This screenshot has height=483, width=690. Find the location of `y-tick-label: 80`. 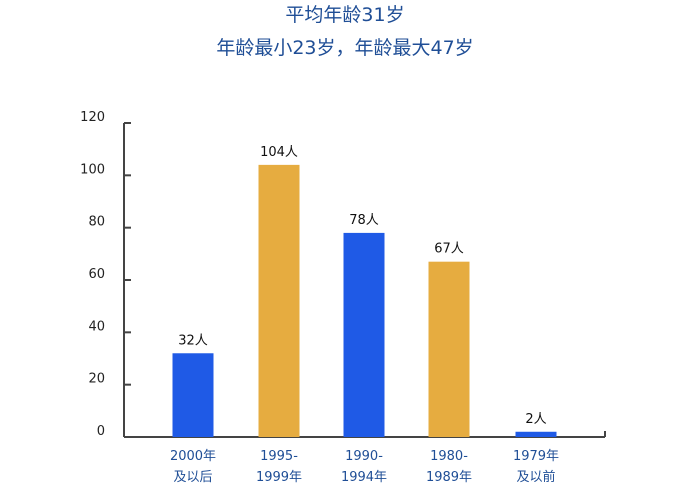

y-tick-label: 80 is located at coordinates (96, 222).